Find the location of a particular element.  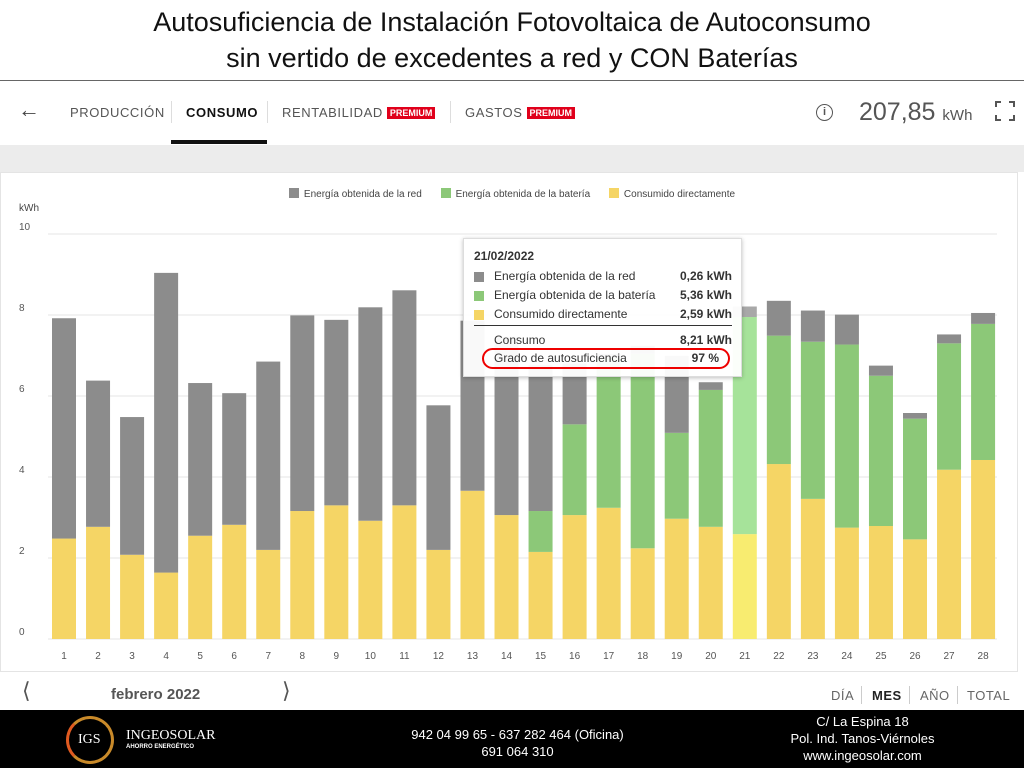

tab-rentabilidad: RENTABILIDAD PREMIUM is located at coordinates (359, 112).